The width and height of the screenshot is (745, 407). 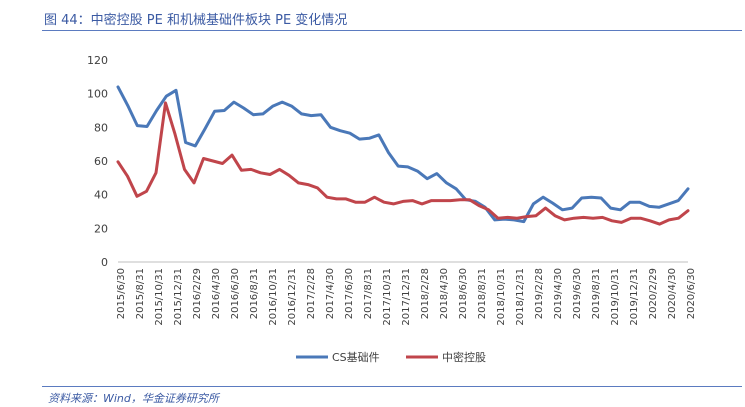 What do you see at coordinates (101, 195) in the screenshot?
I see `y-tick-label: 40` at bounding box center [101, 195].